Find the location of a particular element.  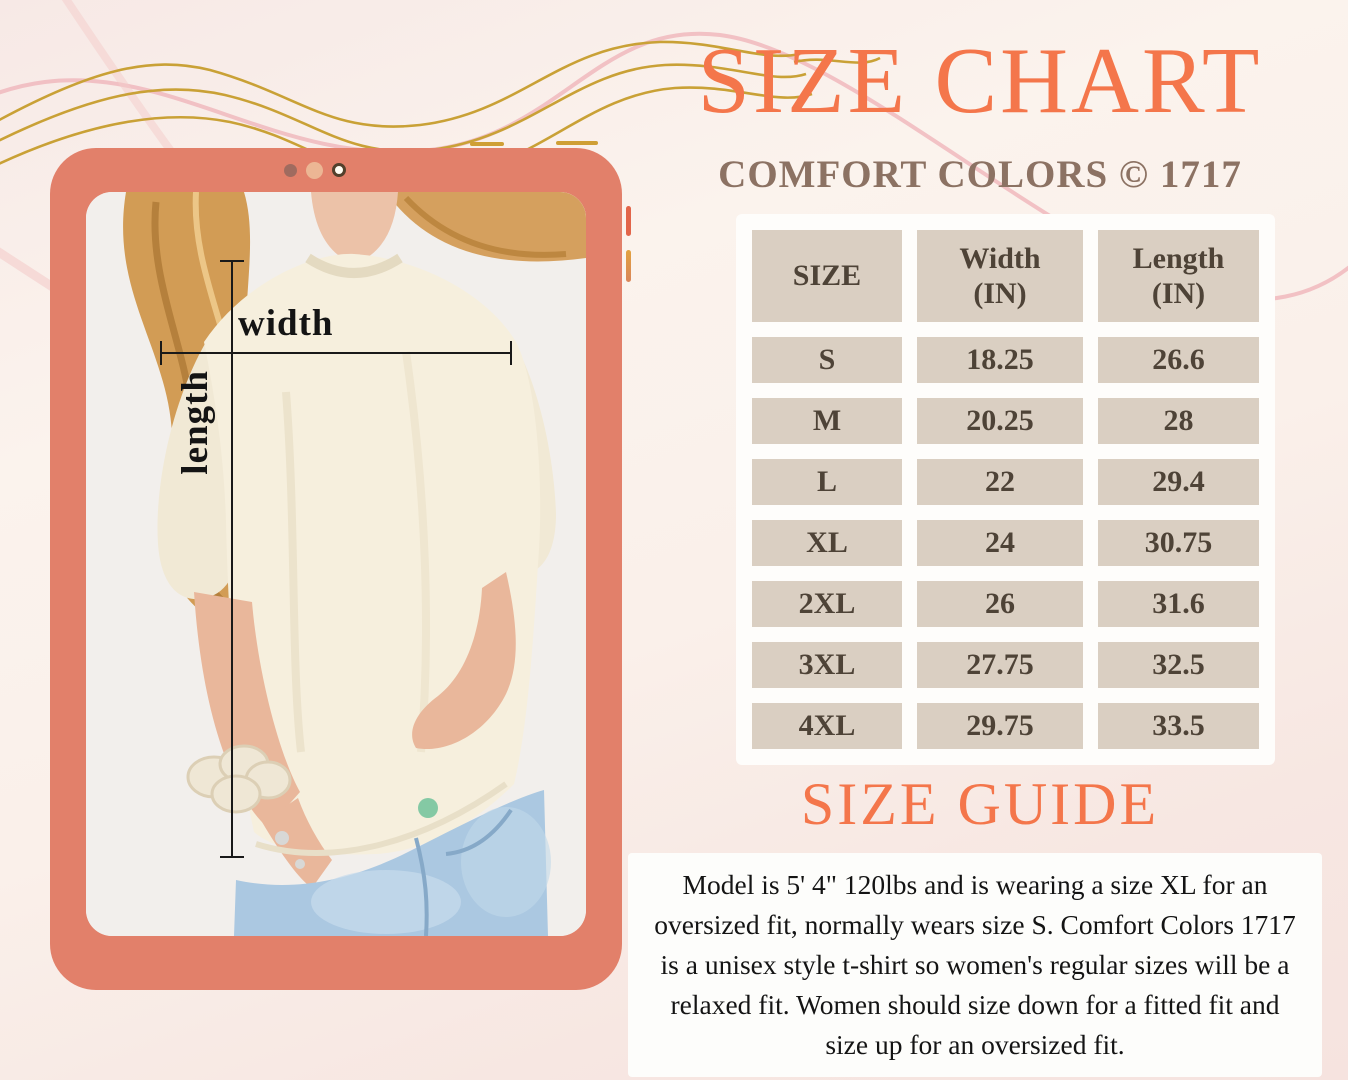

size-cell: 4XL is located at coordinates (827, 726).